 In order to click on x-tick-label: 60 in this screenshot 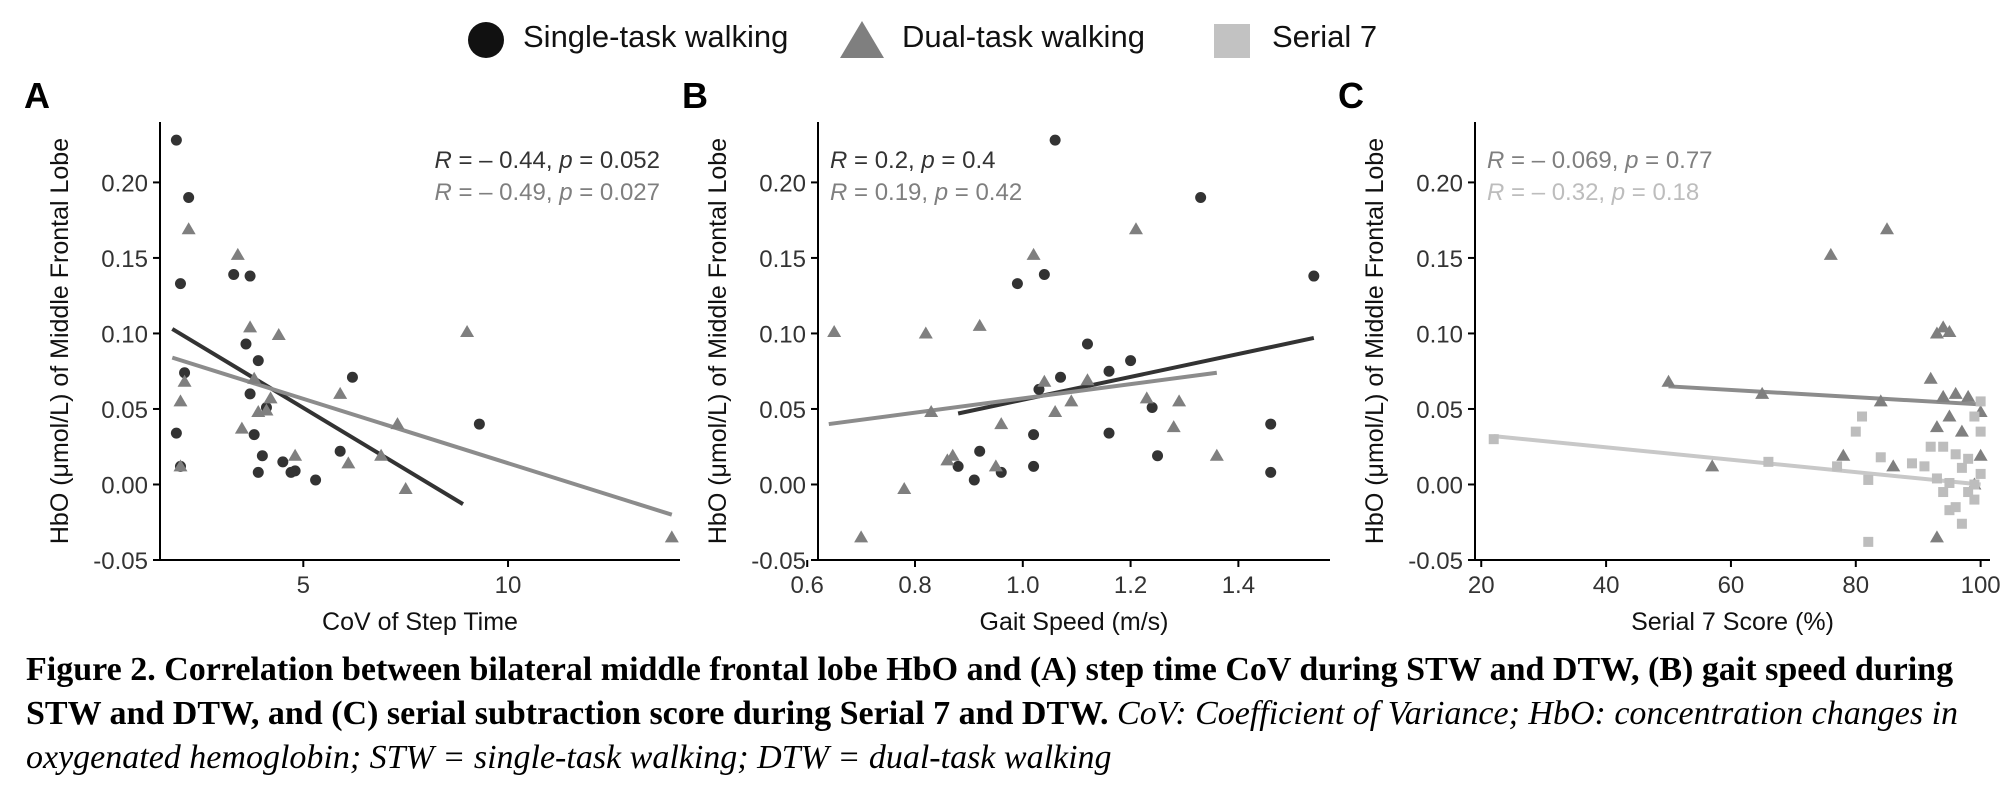, I will do `click(1731, 585)`.